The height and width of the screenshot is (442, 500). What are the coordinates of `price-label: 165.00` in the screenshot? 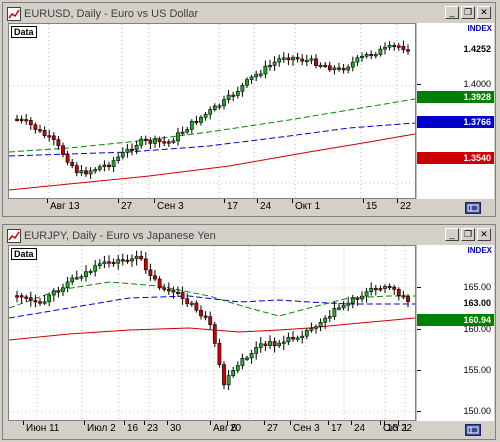 It's located at (477, 287).